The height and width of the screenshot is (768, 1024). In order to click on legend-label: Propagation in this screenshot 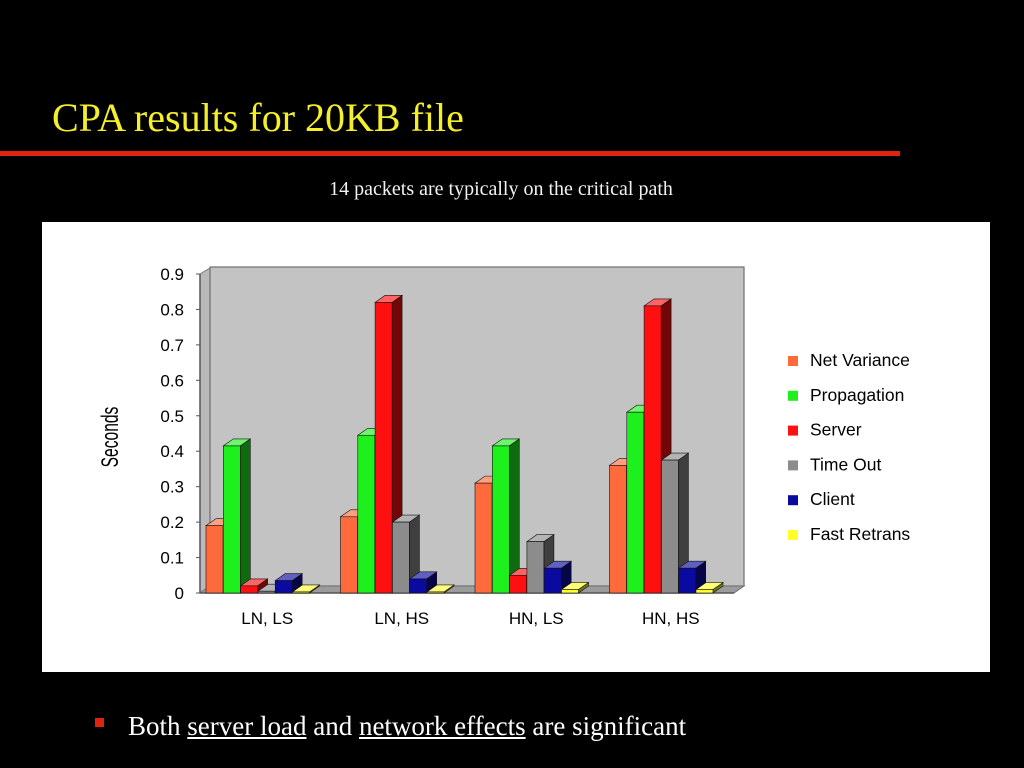, I will do `click(857, 395)`.